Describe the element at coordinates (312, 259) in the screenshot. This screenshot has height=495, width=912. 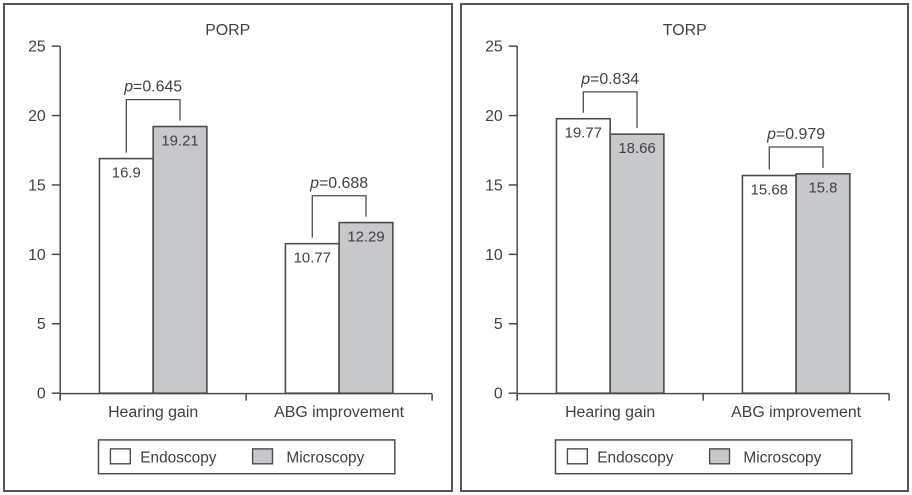
I see `bar-value-label: 10.77` at that location.